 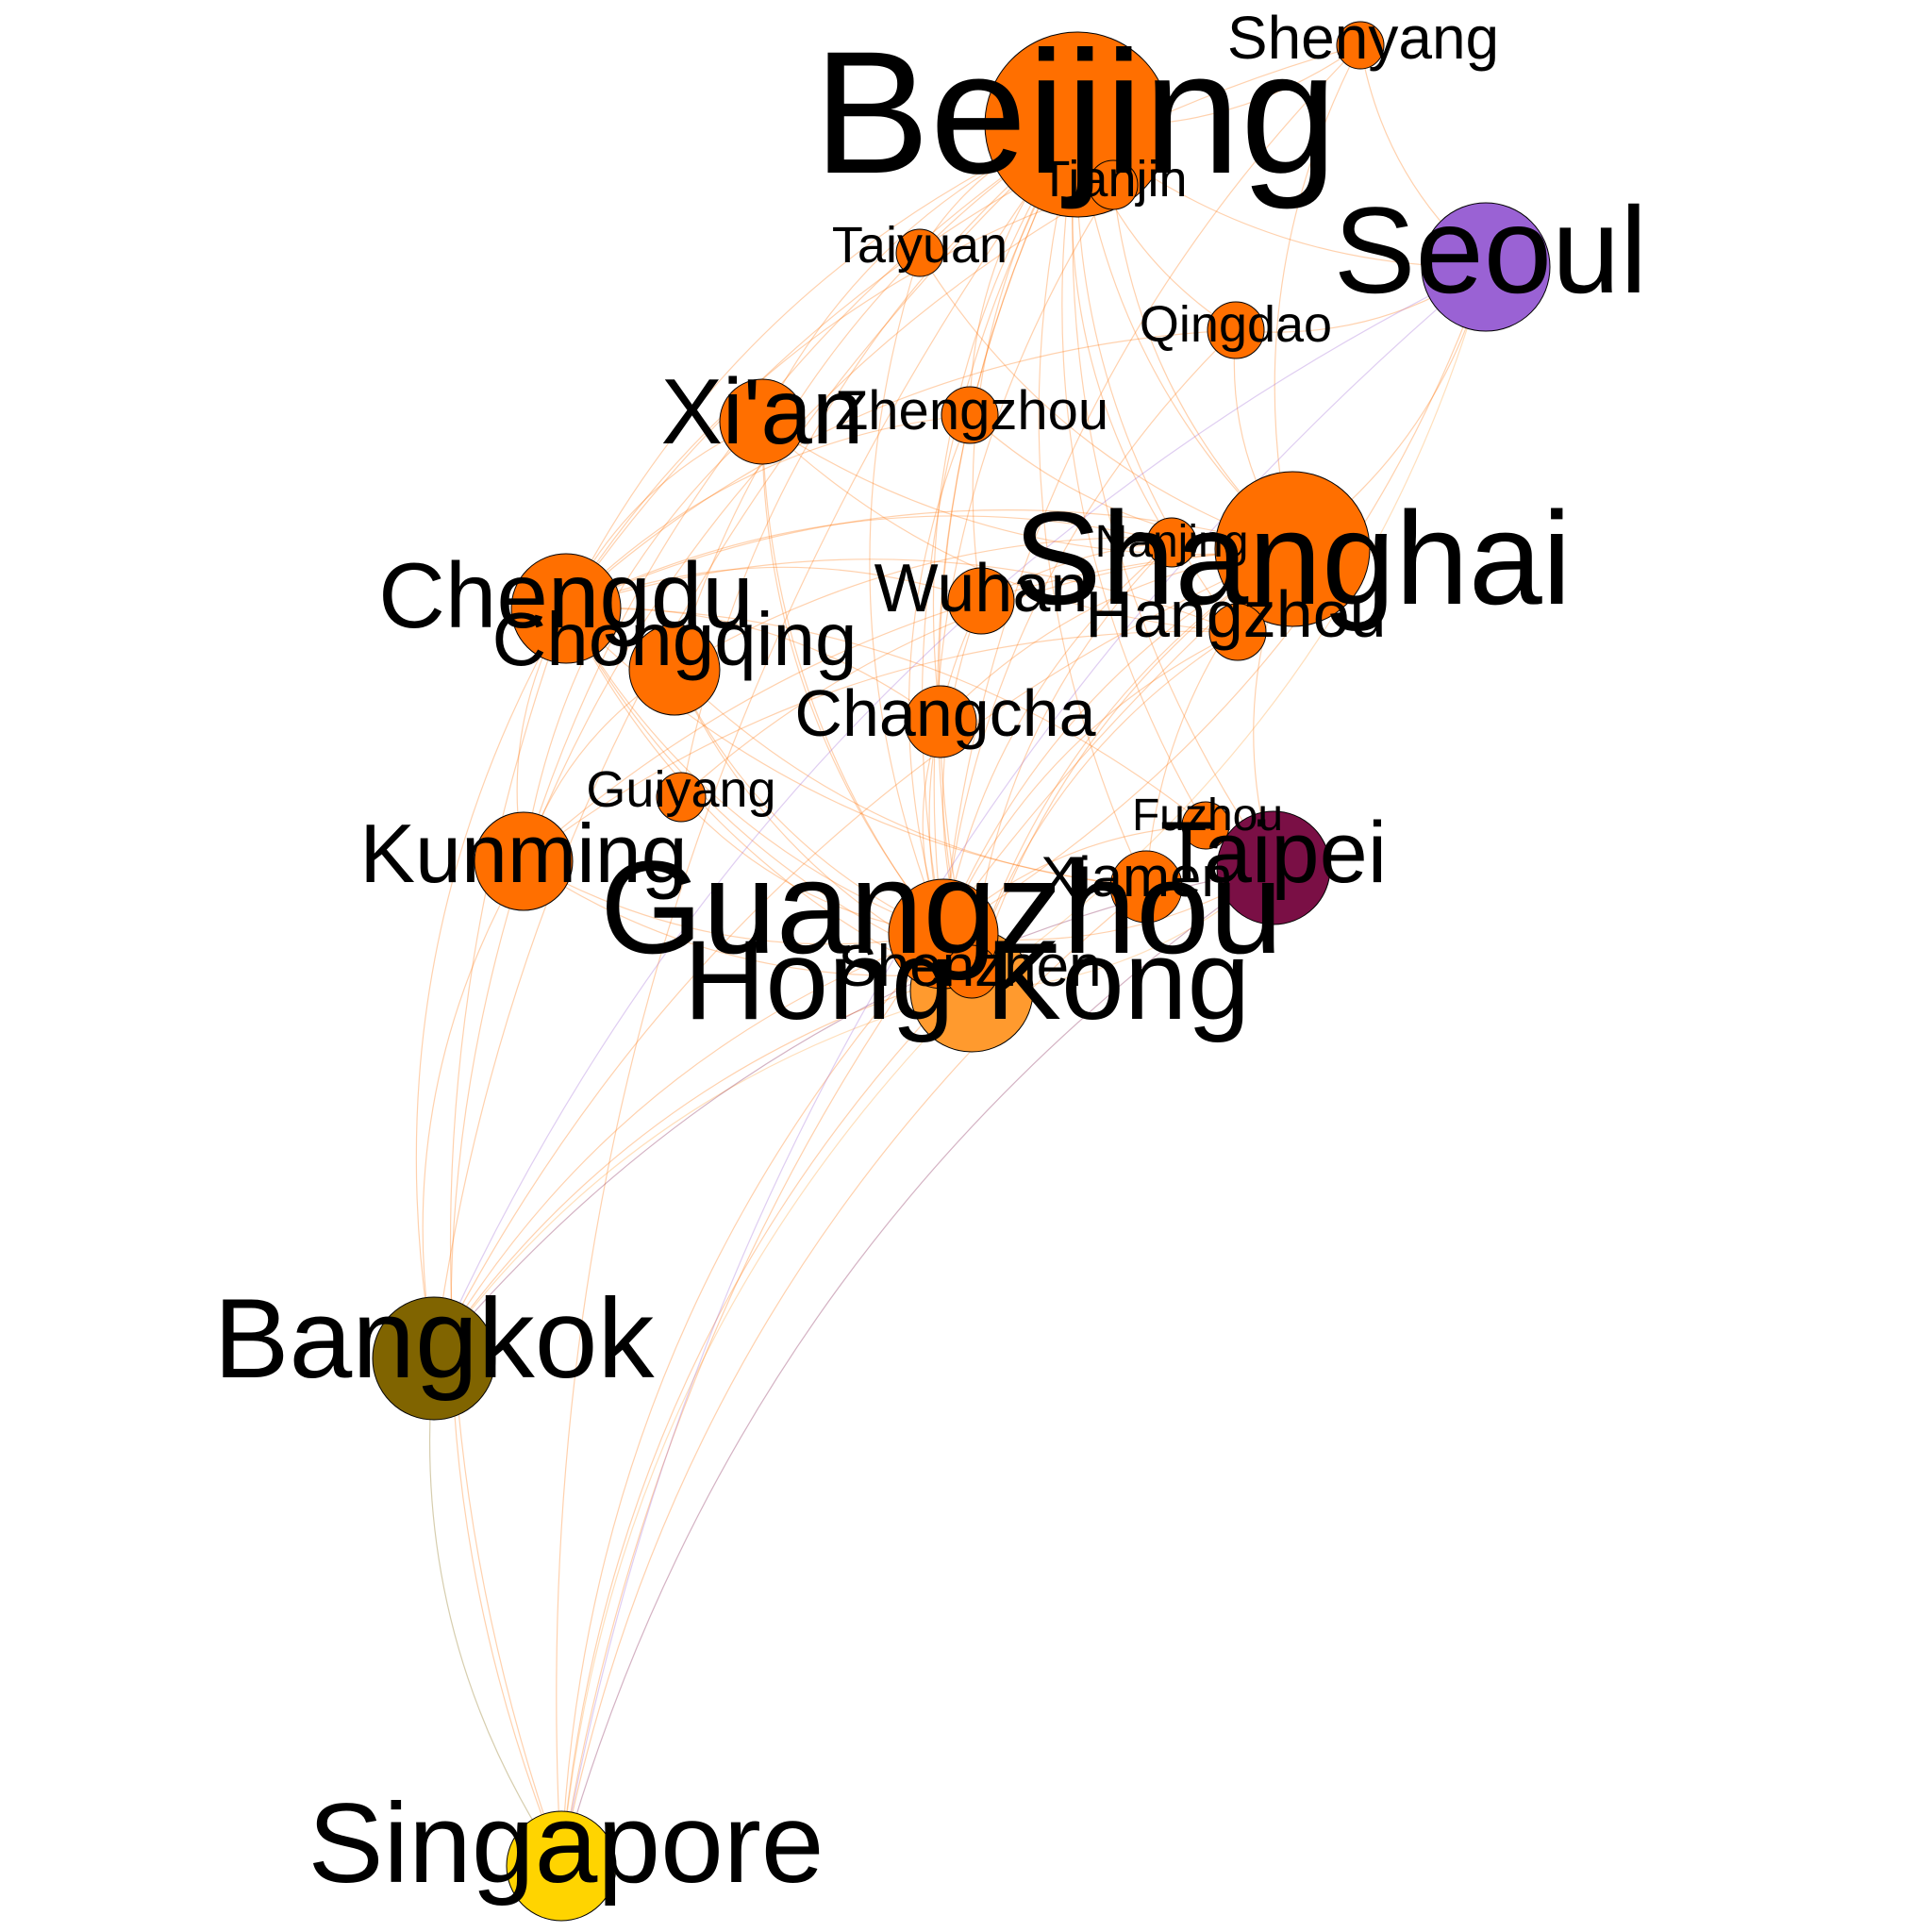 I want to click on node-shenzhen, so click(x=971, y=971).